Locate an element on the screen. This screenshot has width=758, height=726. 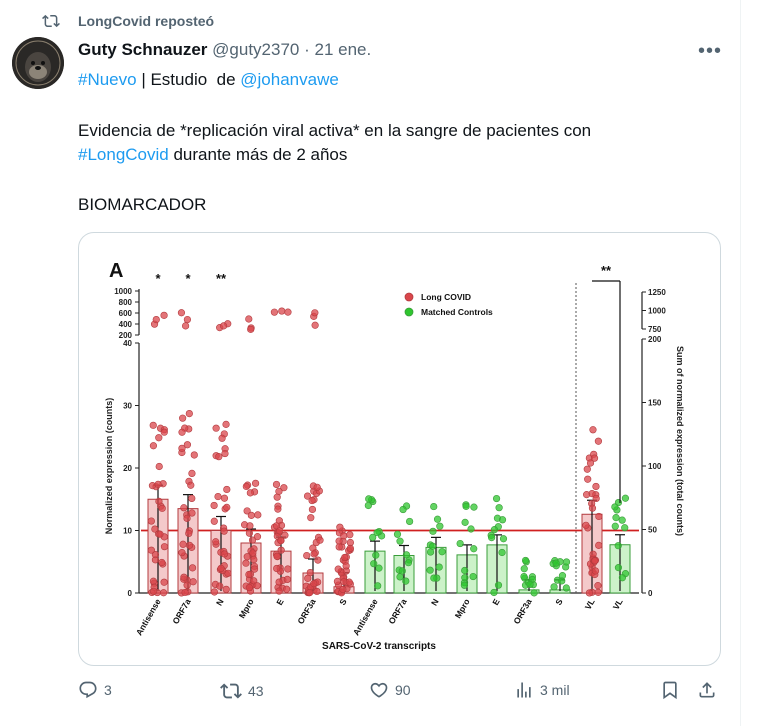
text-duration: durante más de 2 años is located at coordinates (258, 154).